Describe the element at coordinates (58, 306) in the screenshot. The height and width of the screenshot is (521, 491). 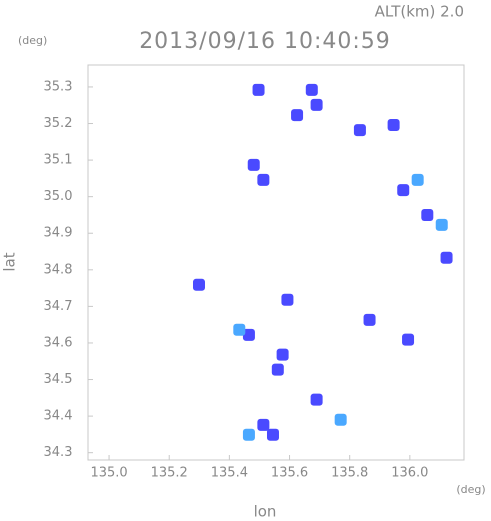
I see `y-tick-label: 34.7` at that location.